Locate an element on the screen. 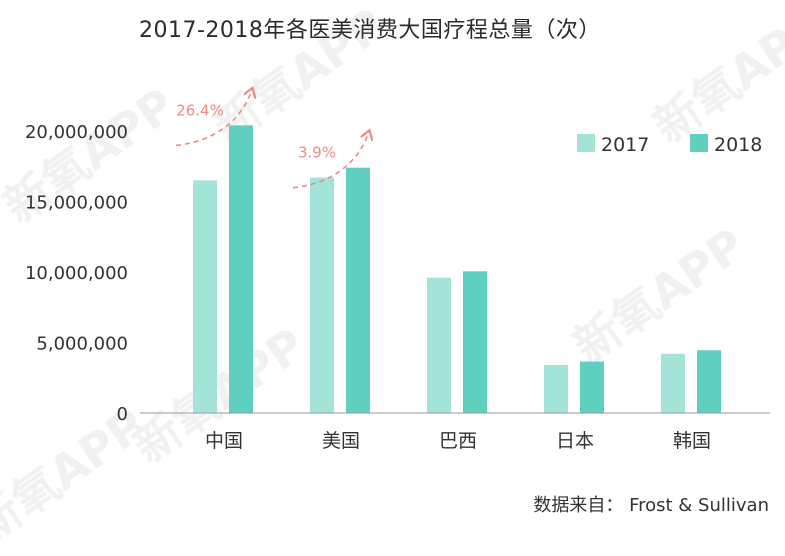  y-tick-label: 15,000,000 is located at coordinates (76, 203).